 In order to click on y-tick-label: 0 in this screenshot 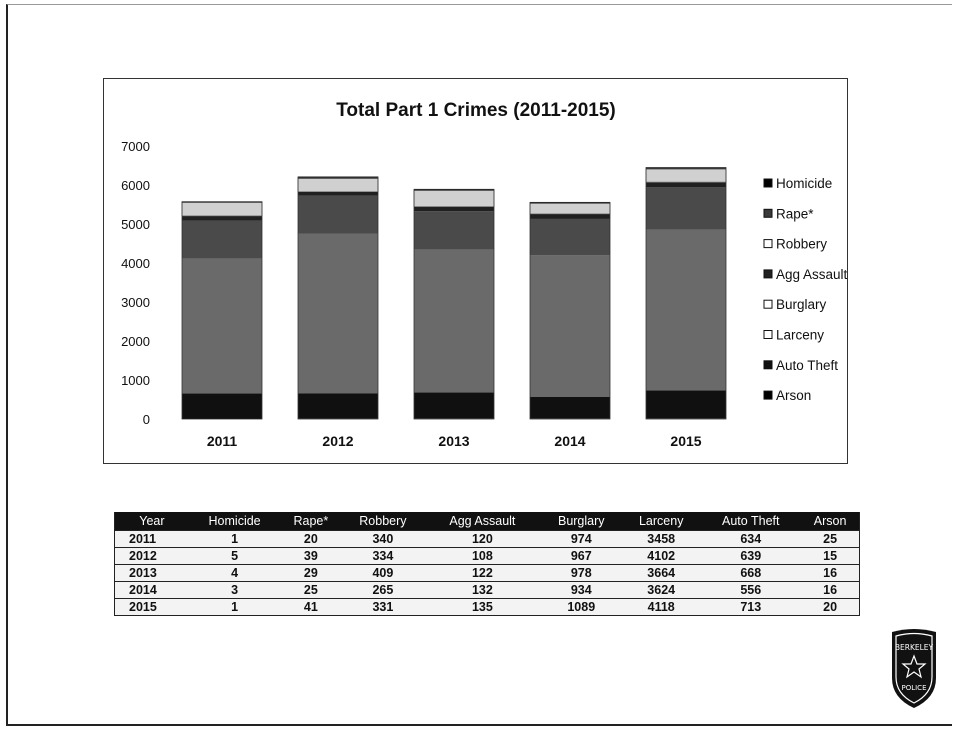, I will do `click(146, 419)`.